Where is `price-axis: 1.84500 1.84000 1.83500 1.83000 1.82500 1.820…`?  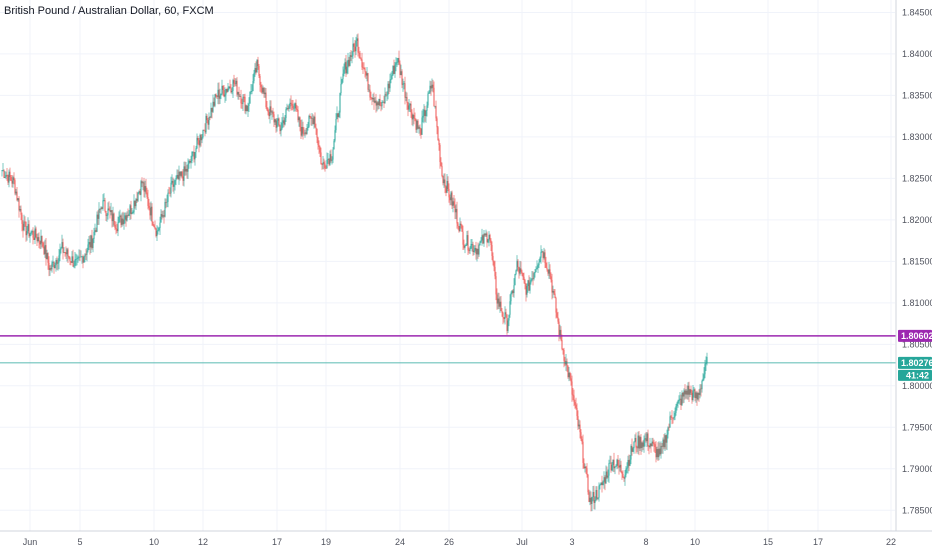 price-axis: 1.84500 1.84000 1.83500 1.83000 1.82500 1.820… is located at coordinates (917, 261).